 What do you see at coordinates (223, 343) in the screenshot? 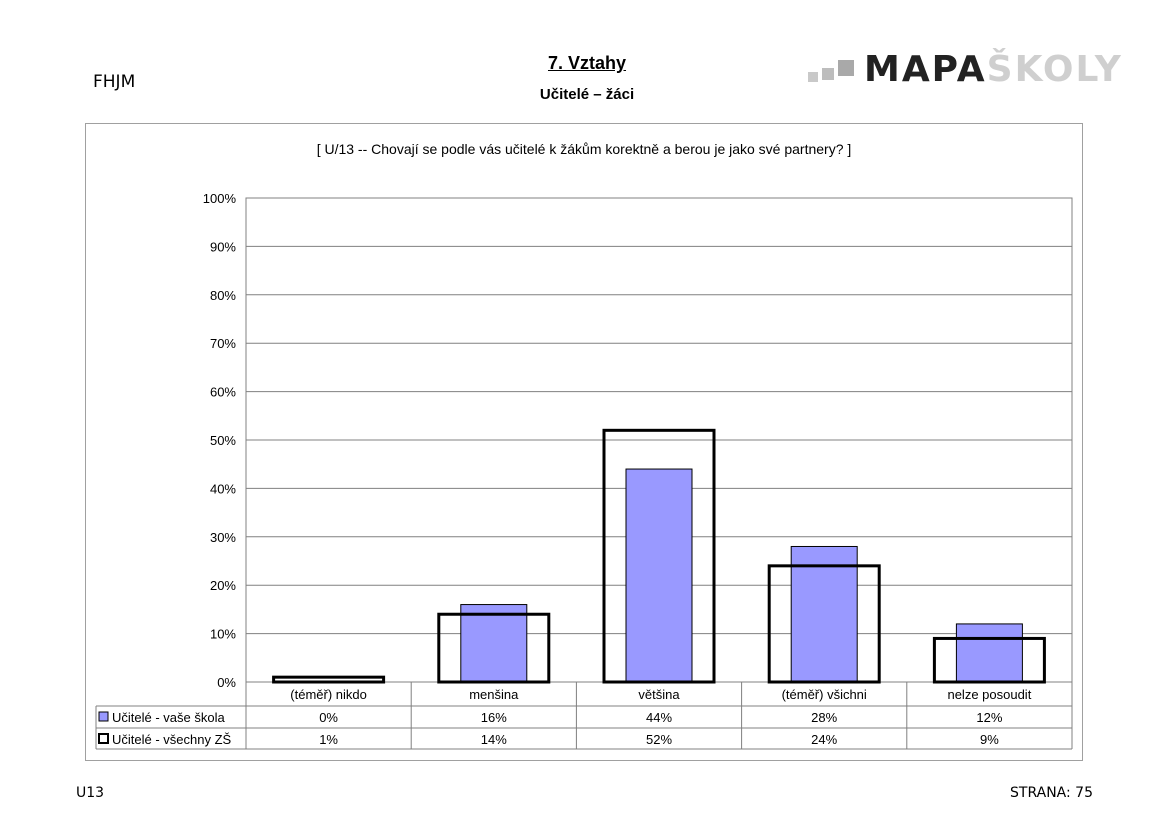
I see `y-tick-label: 70%` at bounding box center [223, 343].